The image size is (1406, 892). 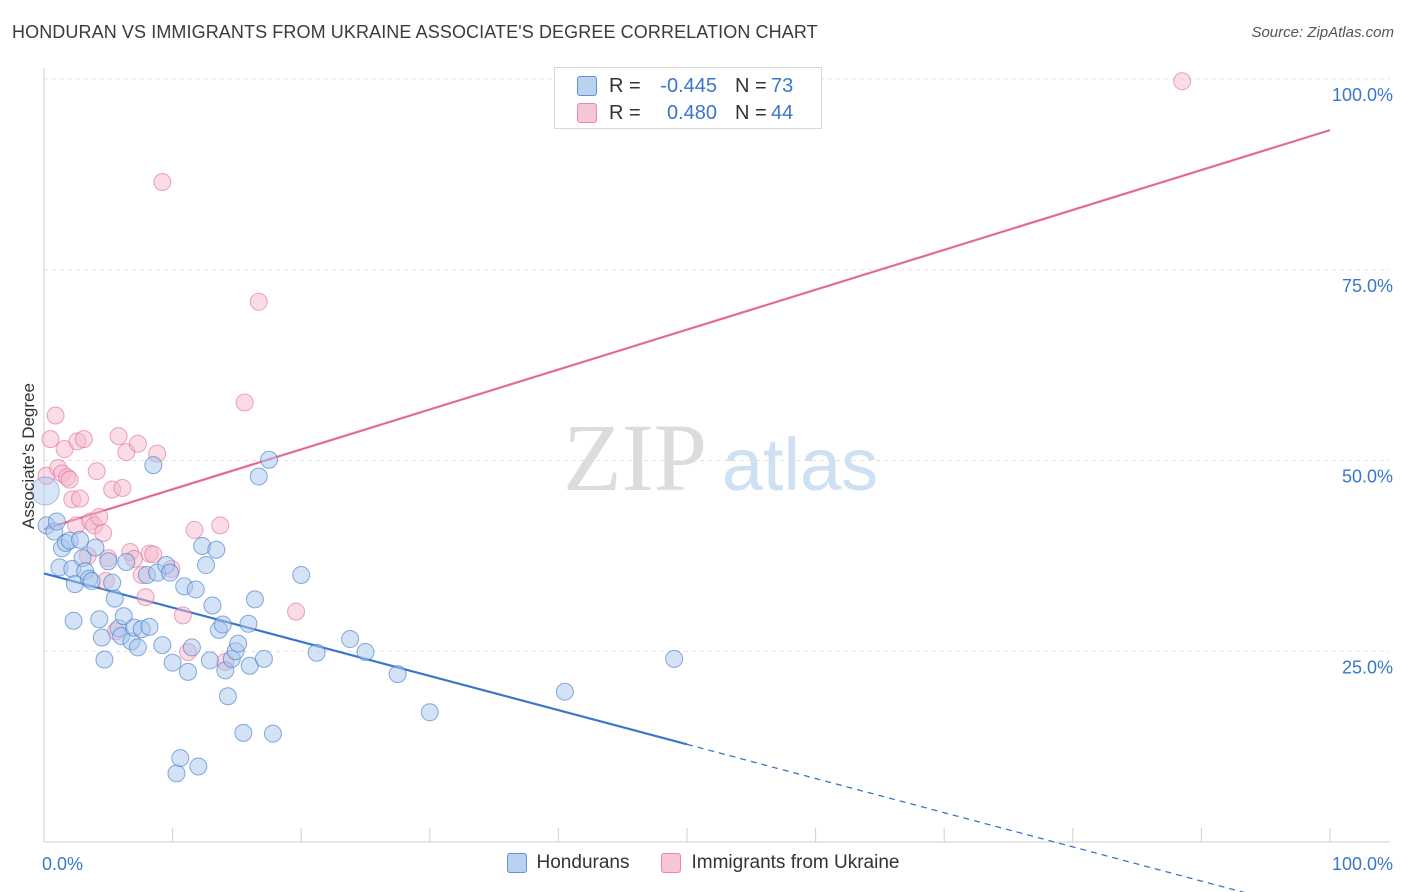 I want to click on y-axis-label: Associate's Degree, so click(x=28, y=456).